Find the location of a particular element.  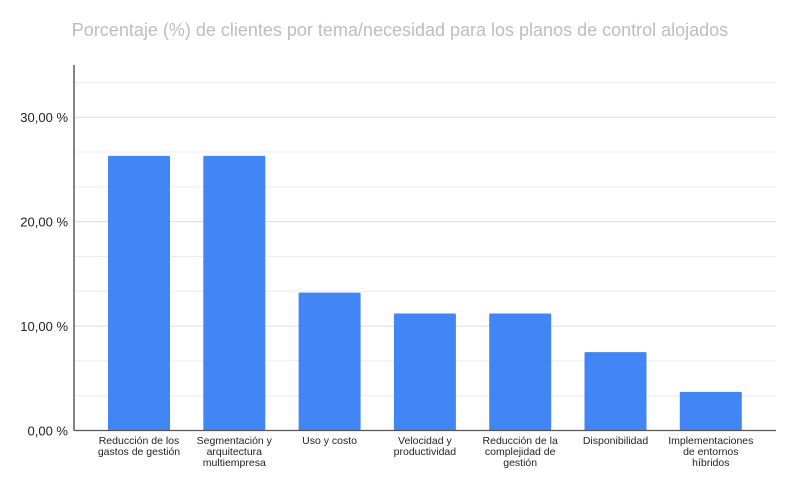

x-tick-label: Reducción de la complejidad de gestión is located at coordinates (520, 452).